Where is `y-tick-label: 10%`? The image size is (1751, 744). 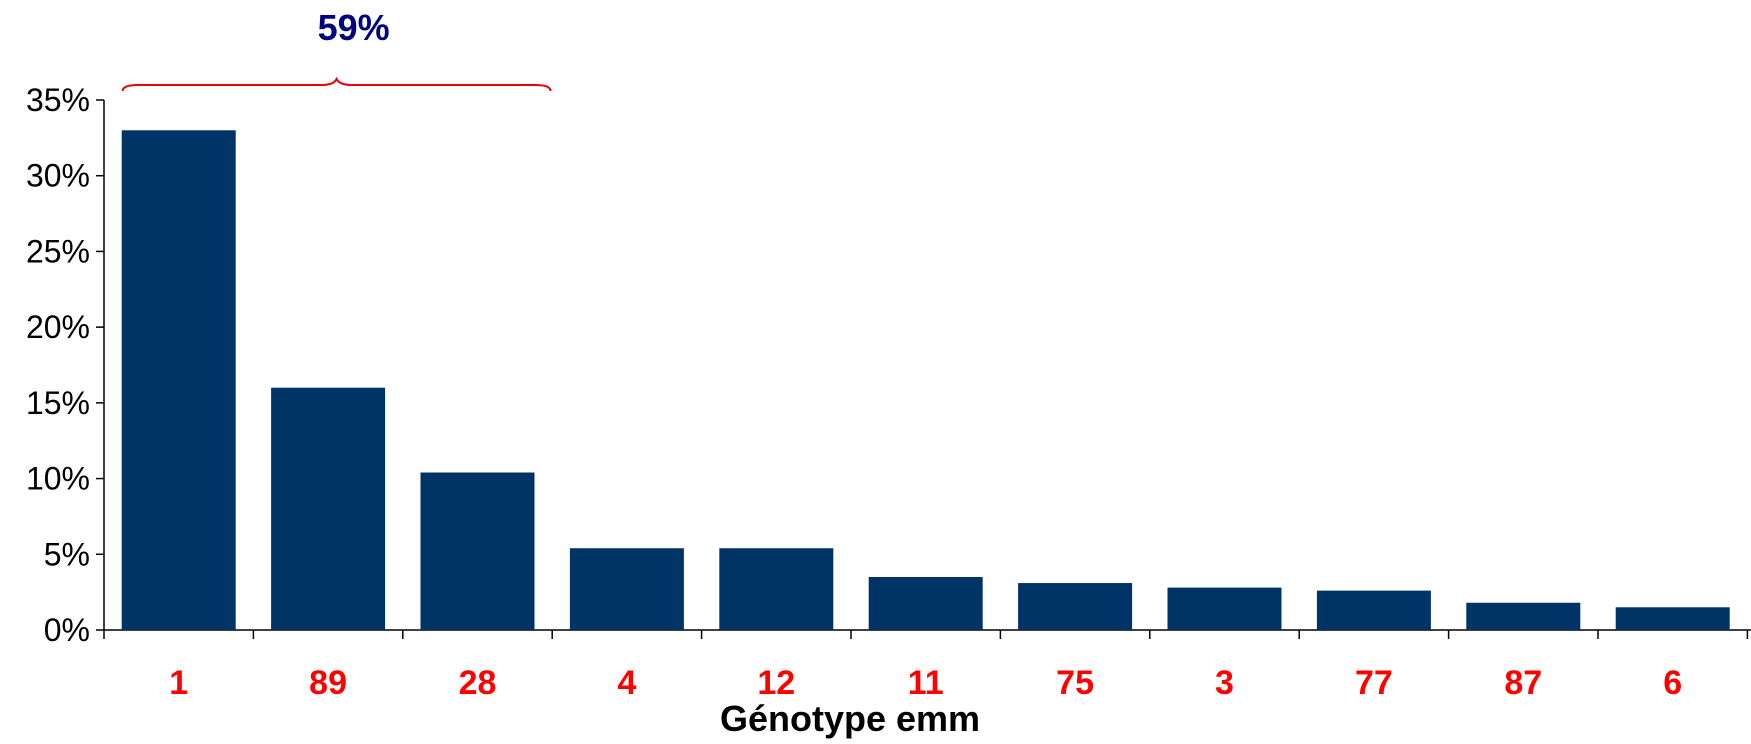
y-tick-label: 10% is located at coordinates (58, 479).